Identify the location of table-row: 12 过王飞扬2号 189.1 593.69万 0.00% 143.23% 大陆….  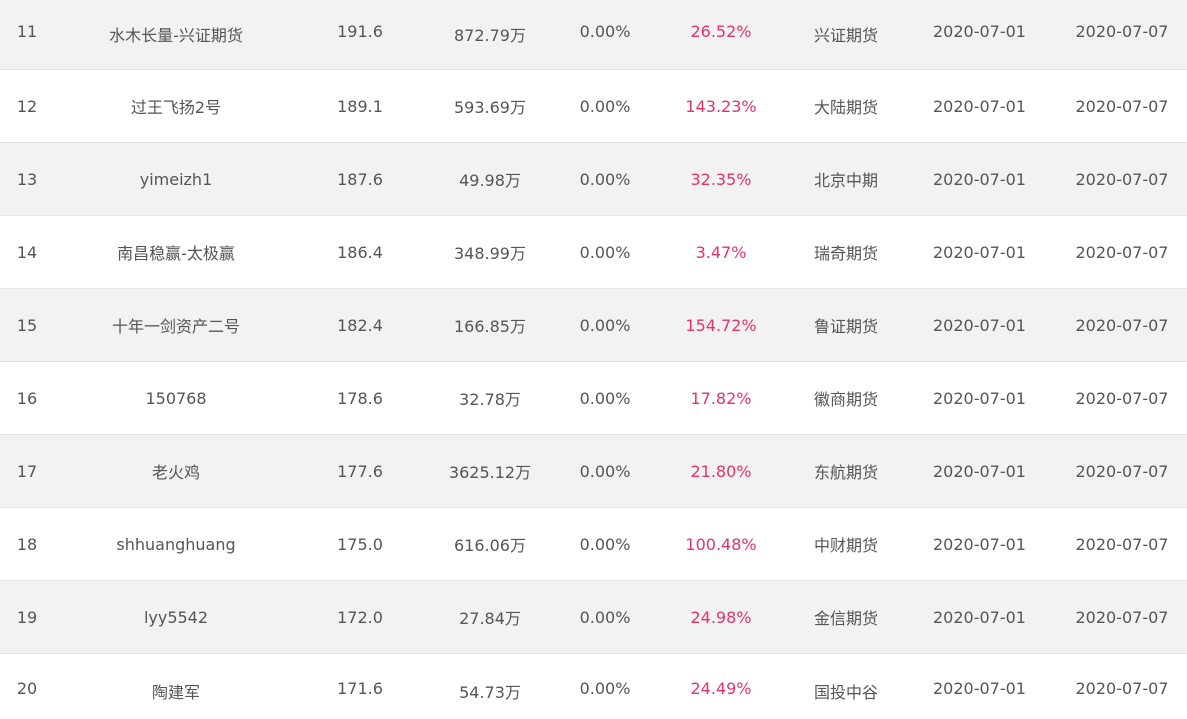
(593, 106).